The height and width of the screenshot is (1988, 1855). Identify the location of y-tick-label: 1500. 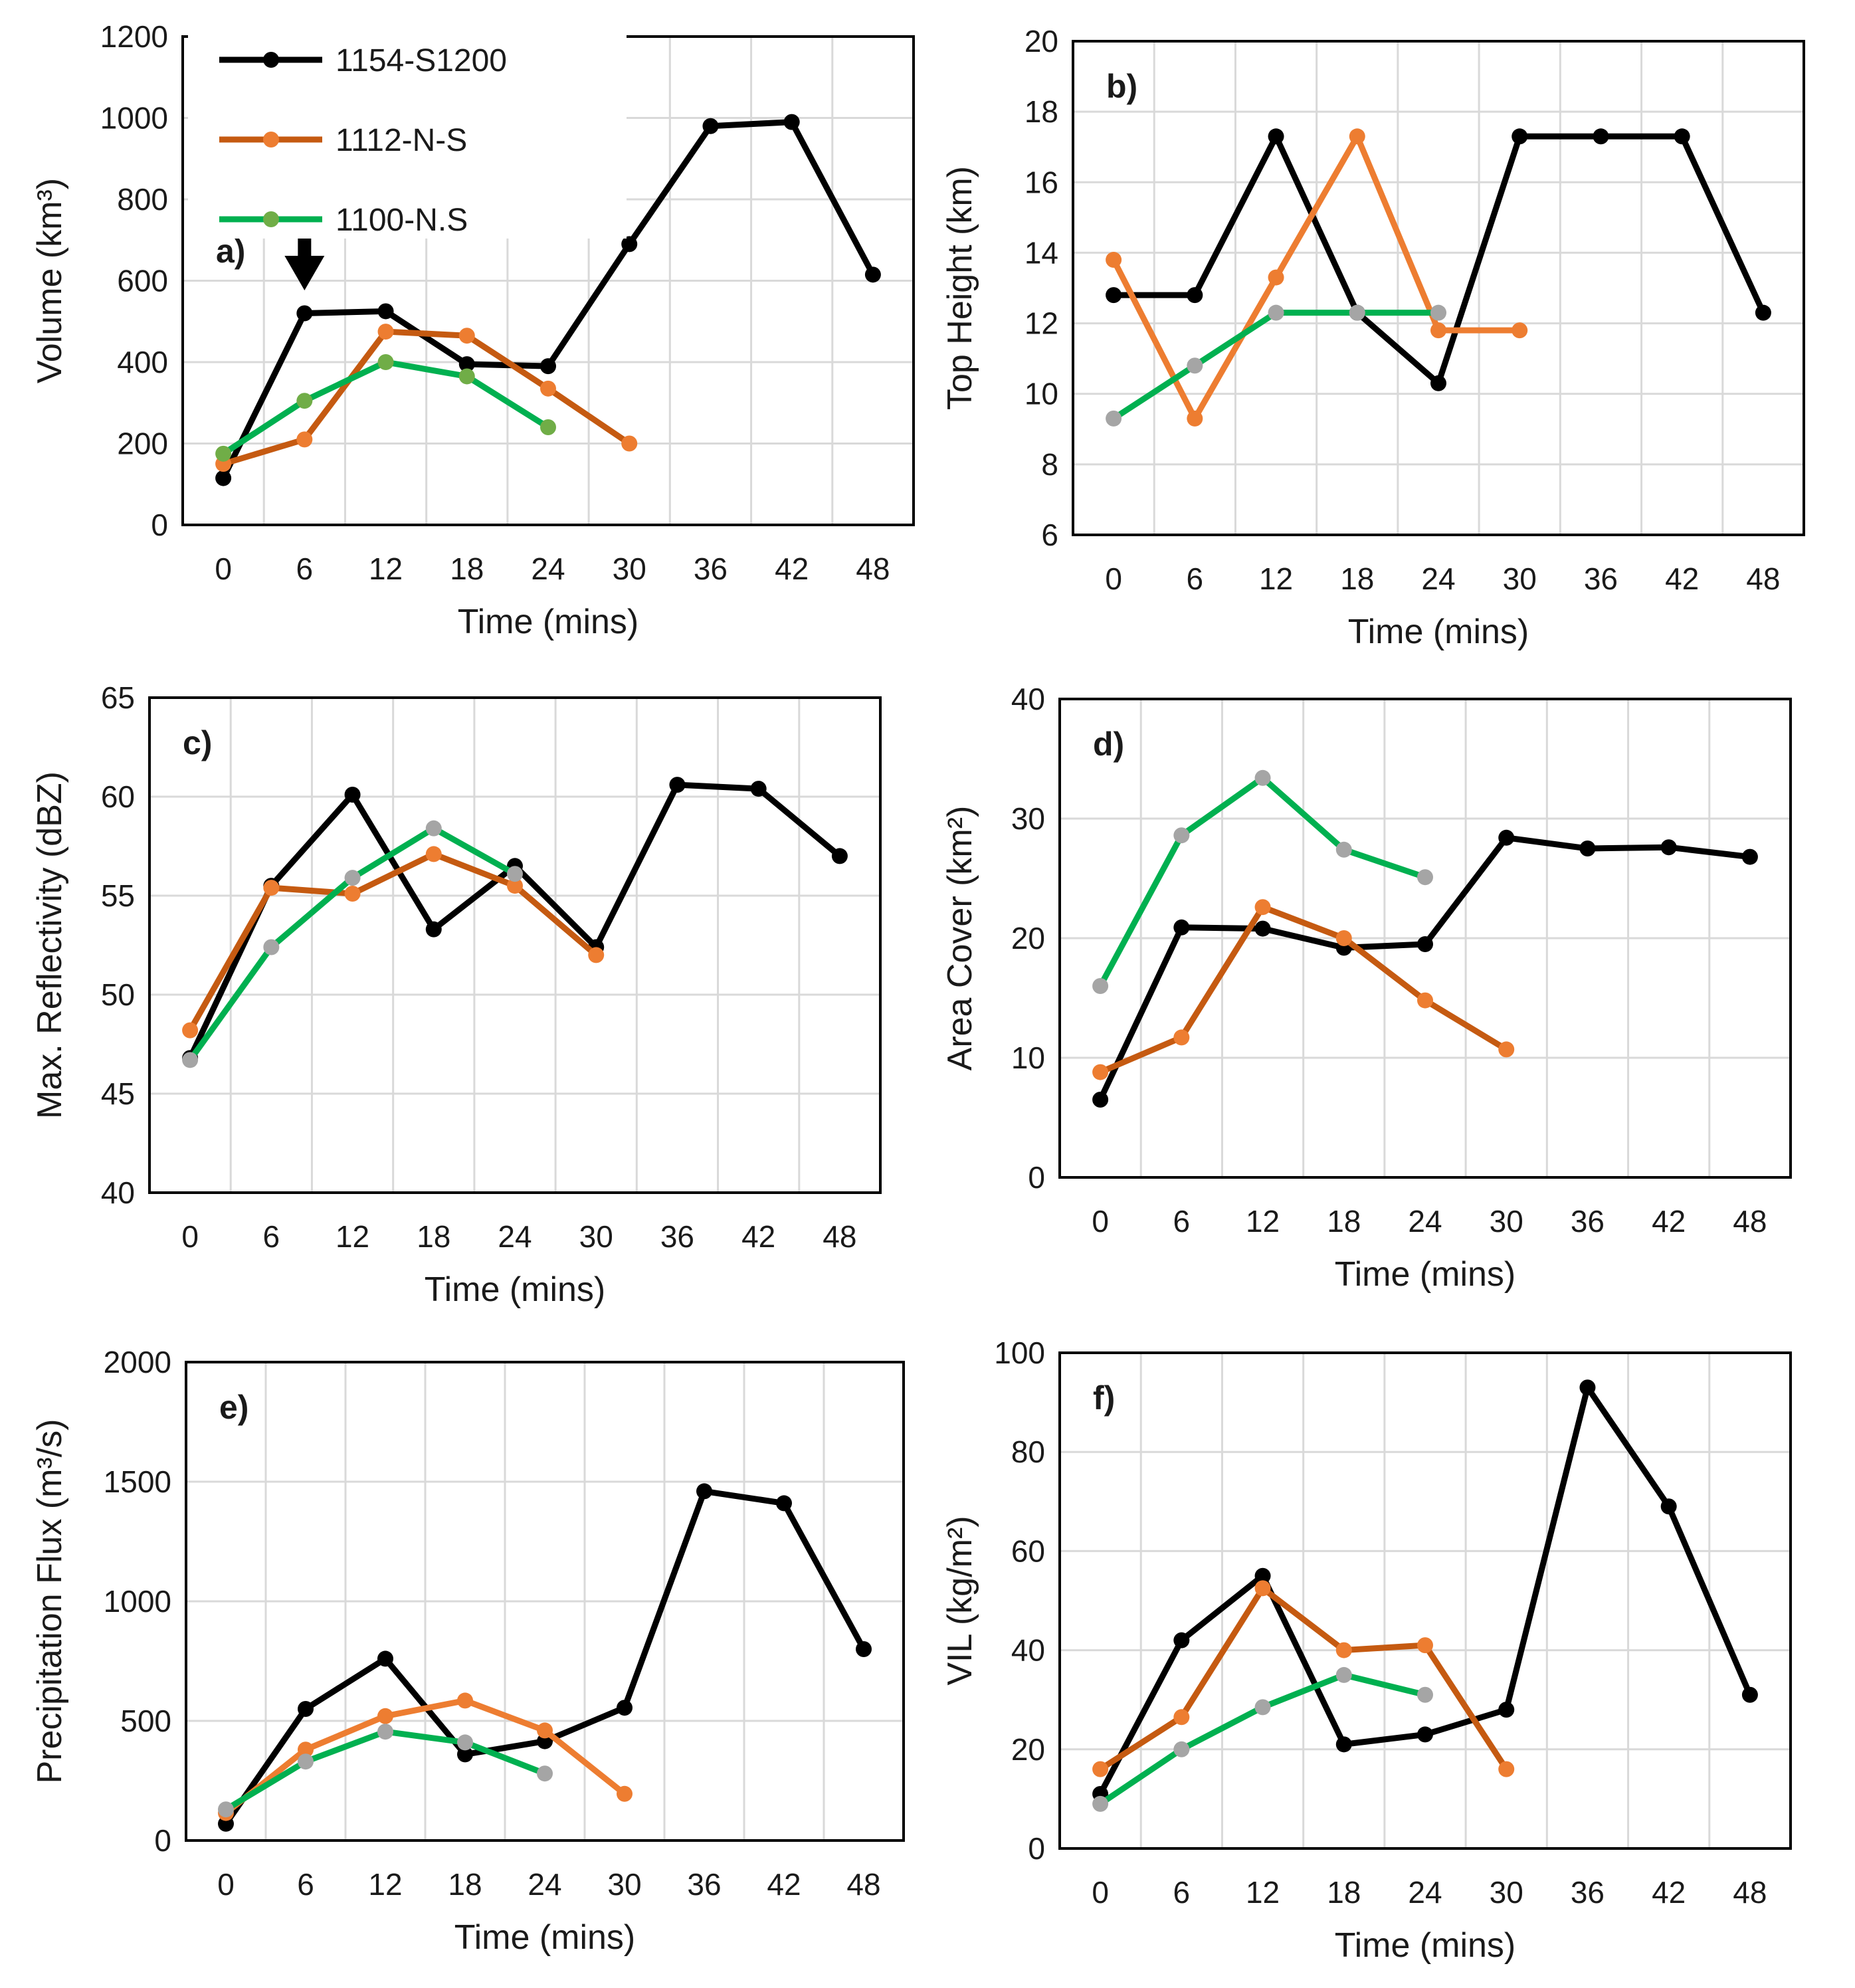
(137, 1482).